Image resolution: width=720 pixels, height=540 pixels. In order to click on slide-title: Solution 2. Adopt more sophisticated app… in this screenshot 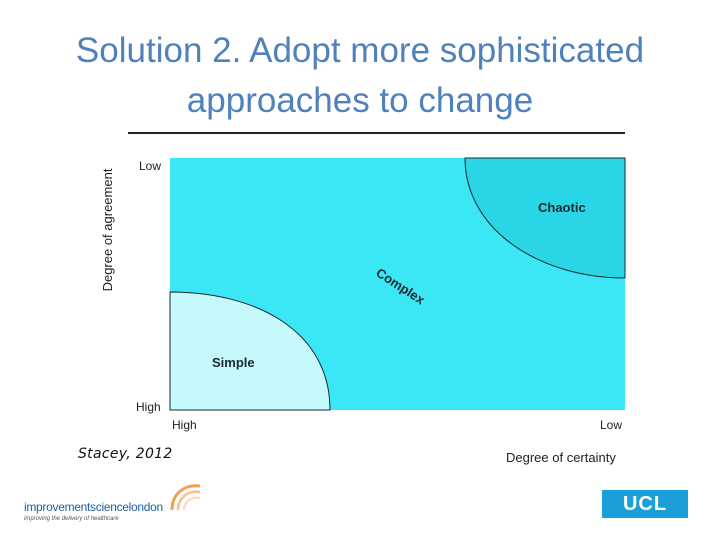, I will do `click(360, 75)`.